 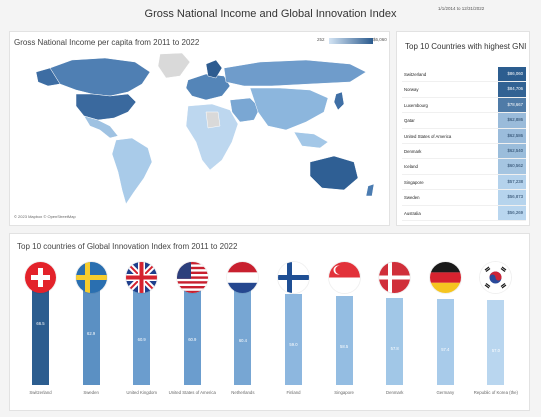 What do you see at coordinates (344, 346) in the screenshot?
I see `gii-value-label: 58.5` at bounding box center [344, 346].